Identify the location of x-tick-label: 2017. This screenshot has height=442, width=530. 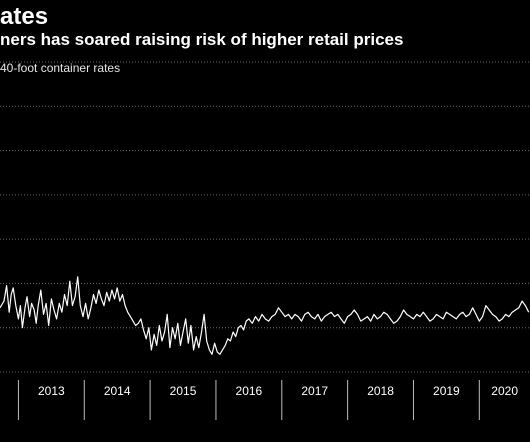
(314, 391).